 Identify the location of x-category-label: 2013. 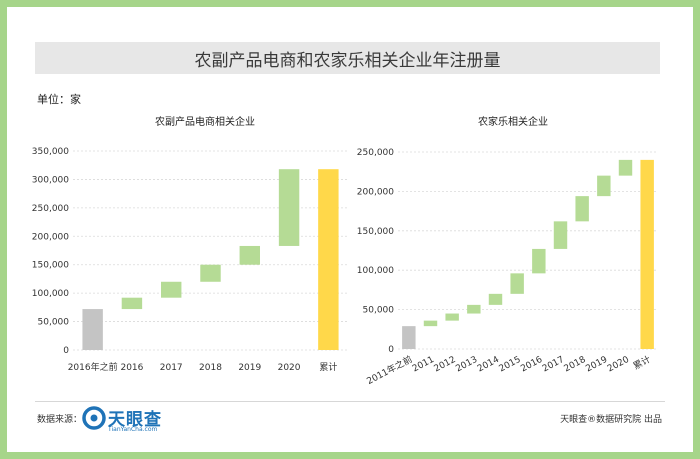
(466, 365).